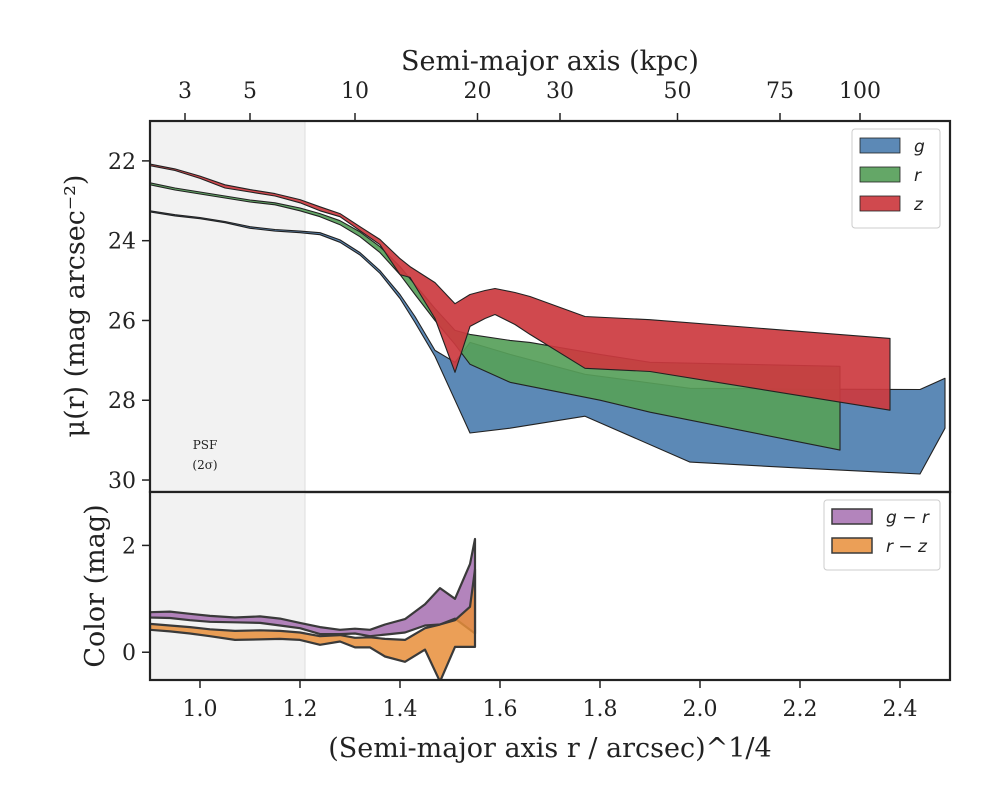  What do you see at coordinates (300, 709) in the screenshot?
I see `x-tick-label-1: 1.2` at bounding box center [300, 709].